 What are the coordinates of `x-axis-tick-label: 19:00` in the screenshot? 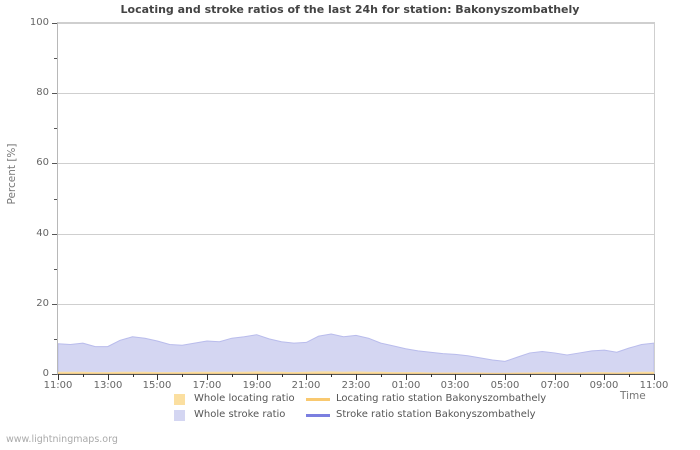 It's located at (257, 385).